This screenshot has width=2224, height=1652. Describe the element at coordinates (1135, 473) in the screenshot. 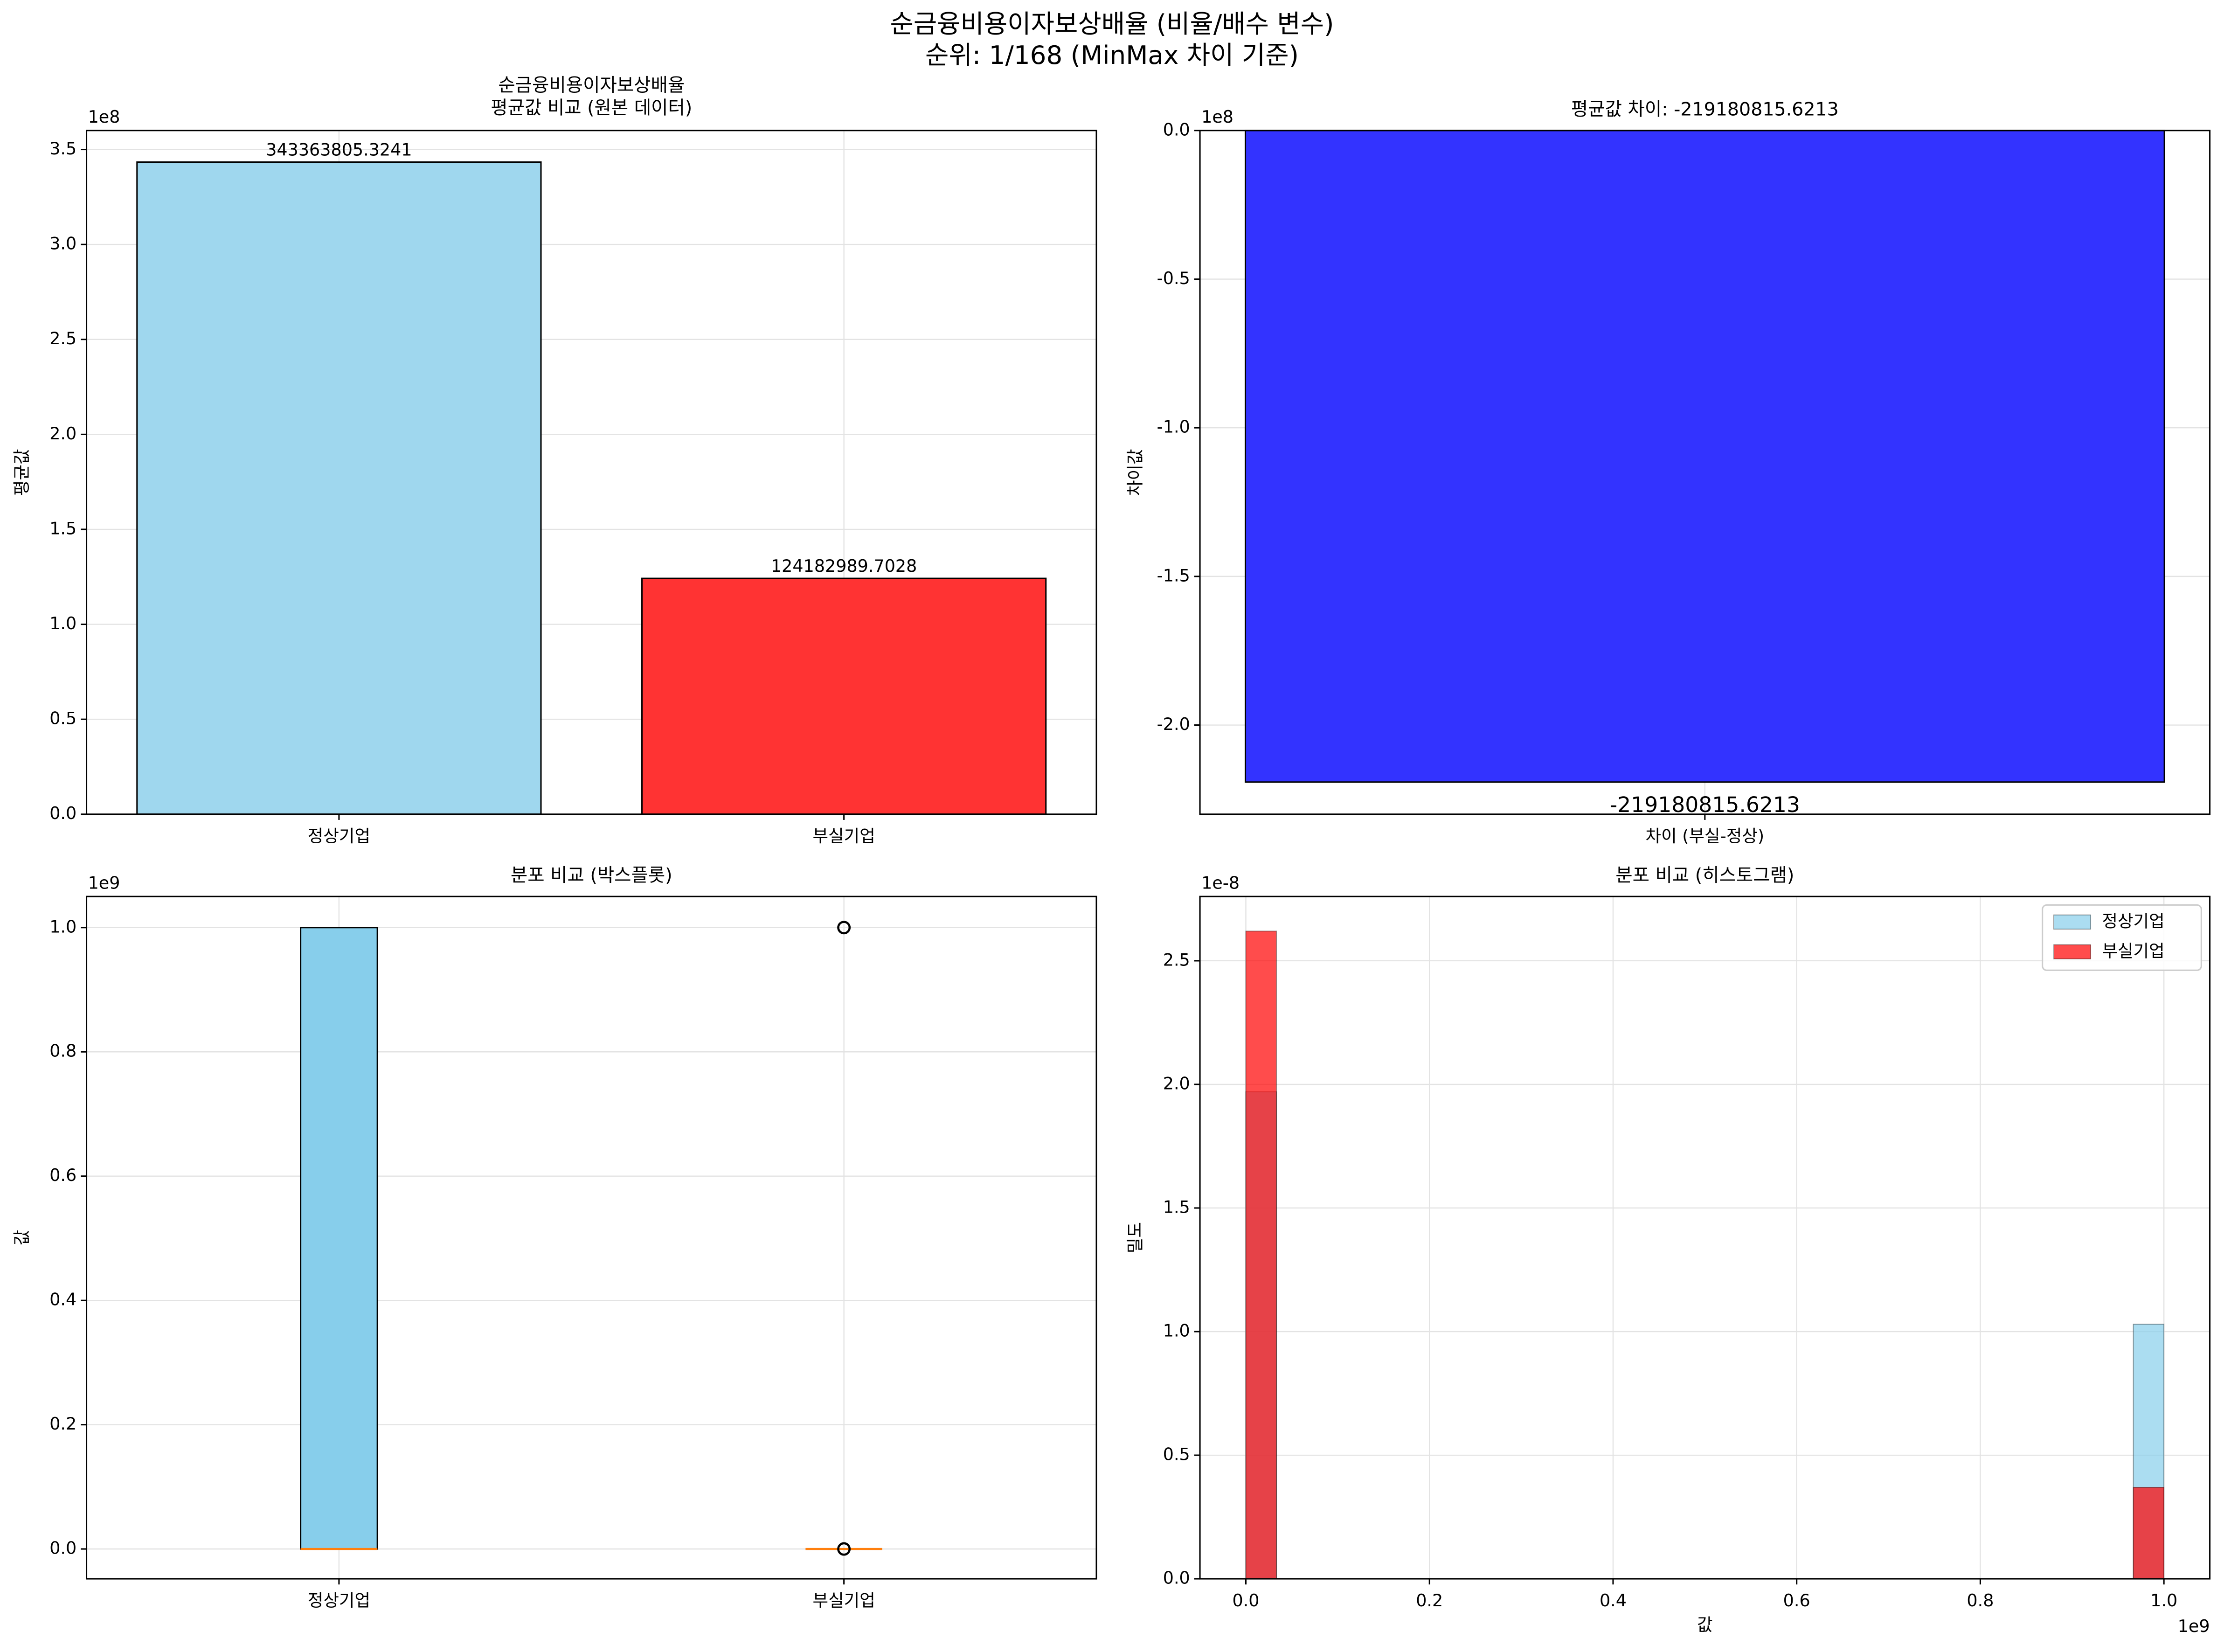

I see `y-axis-label: 차이값` at that location.